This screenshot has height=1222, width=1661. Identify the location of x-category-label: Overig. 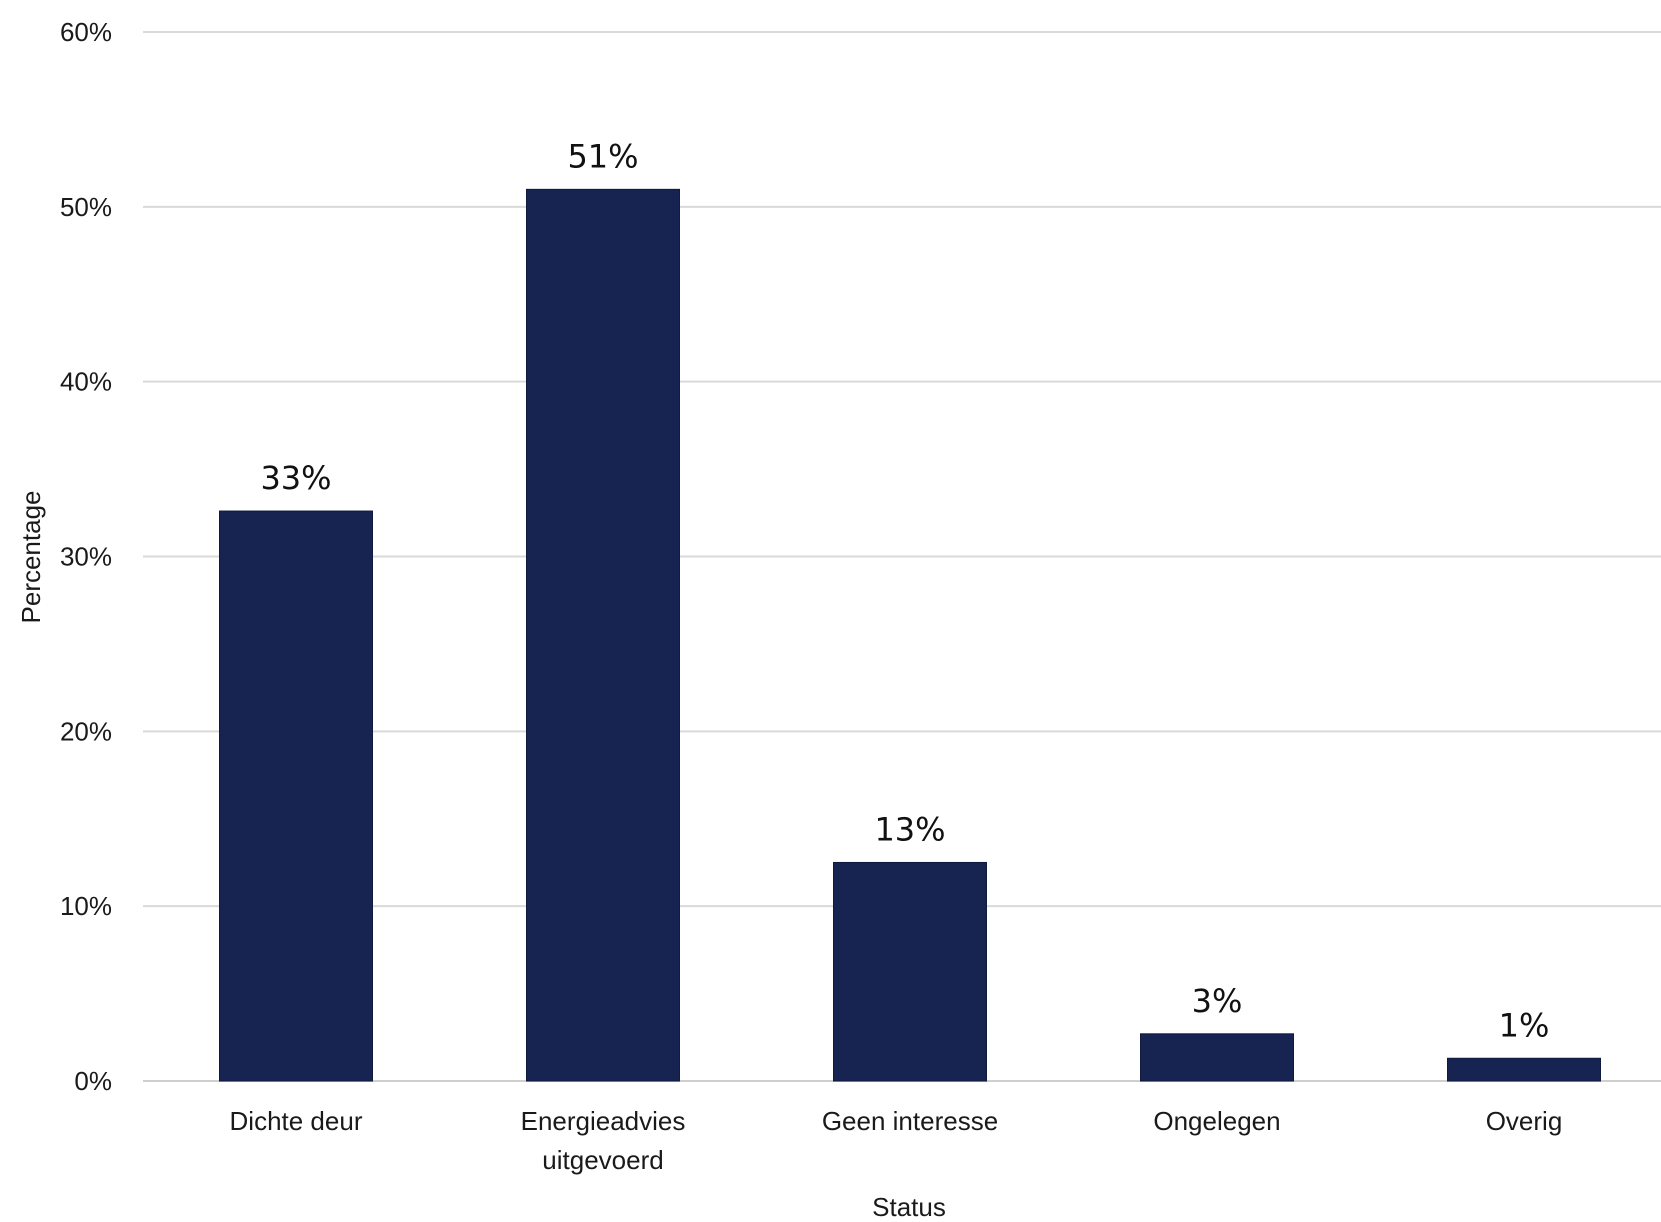
(1524, 1121).